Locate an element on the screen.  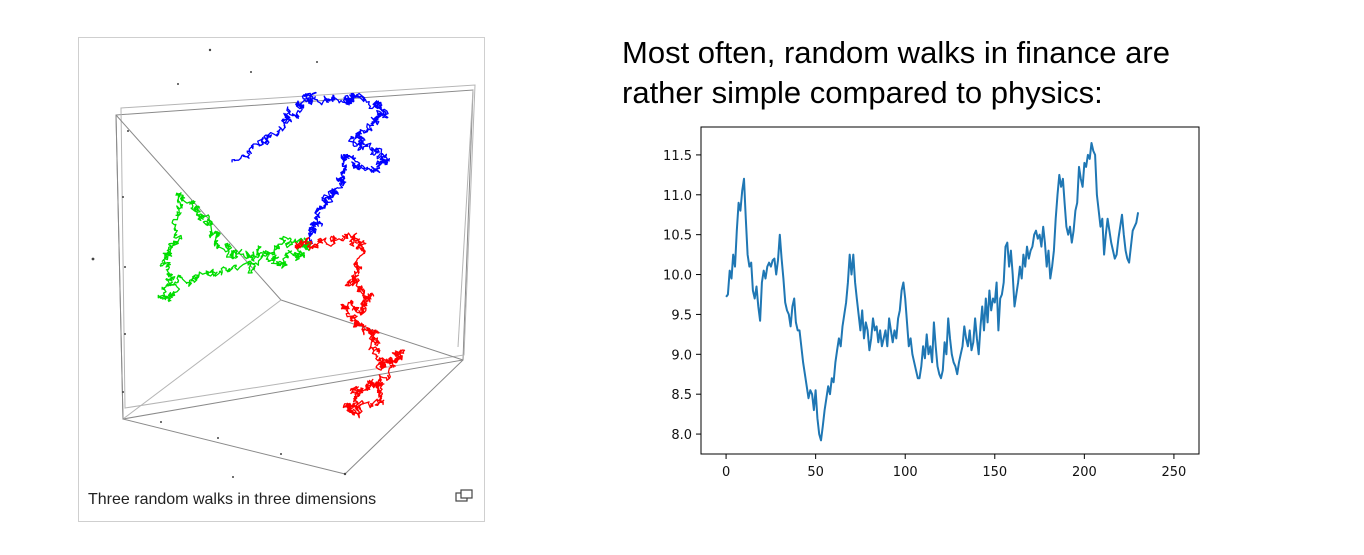
axis-tick-marks is located at coordinates (219, 263).